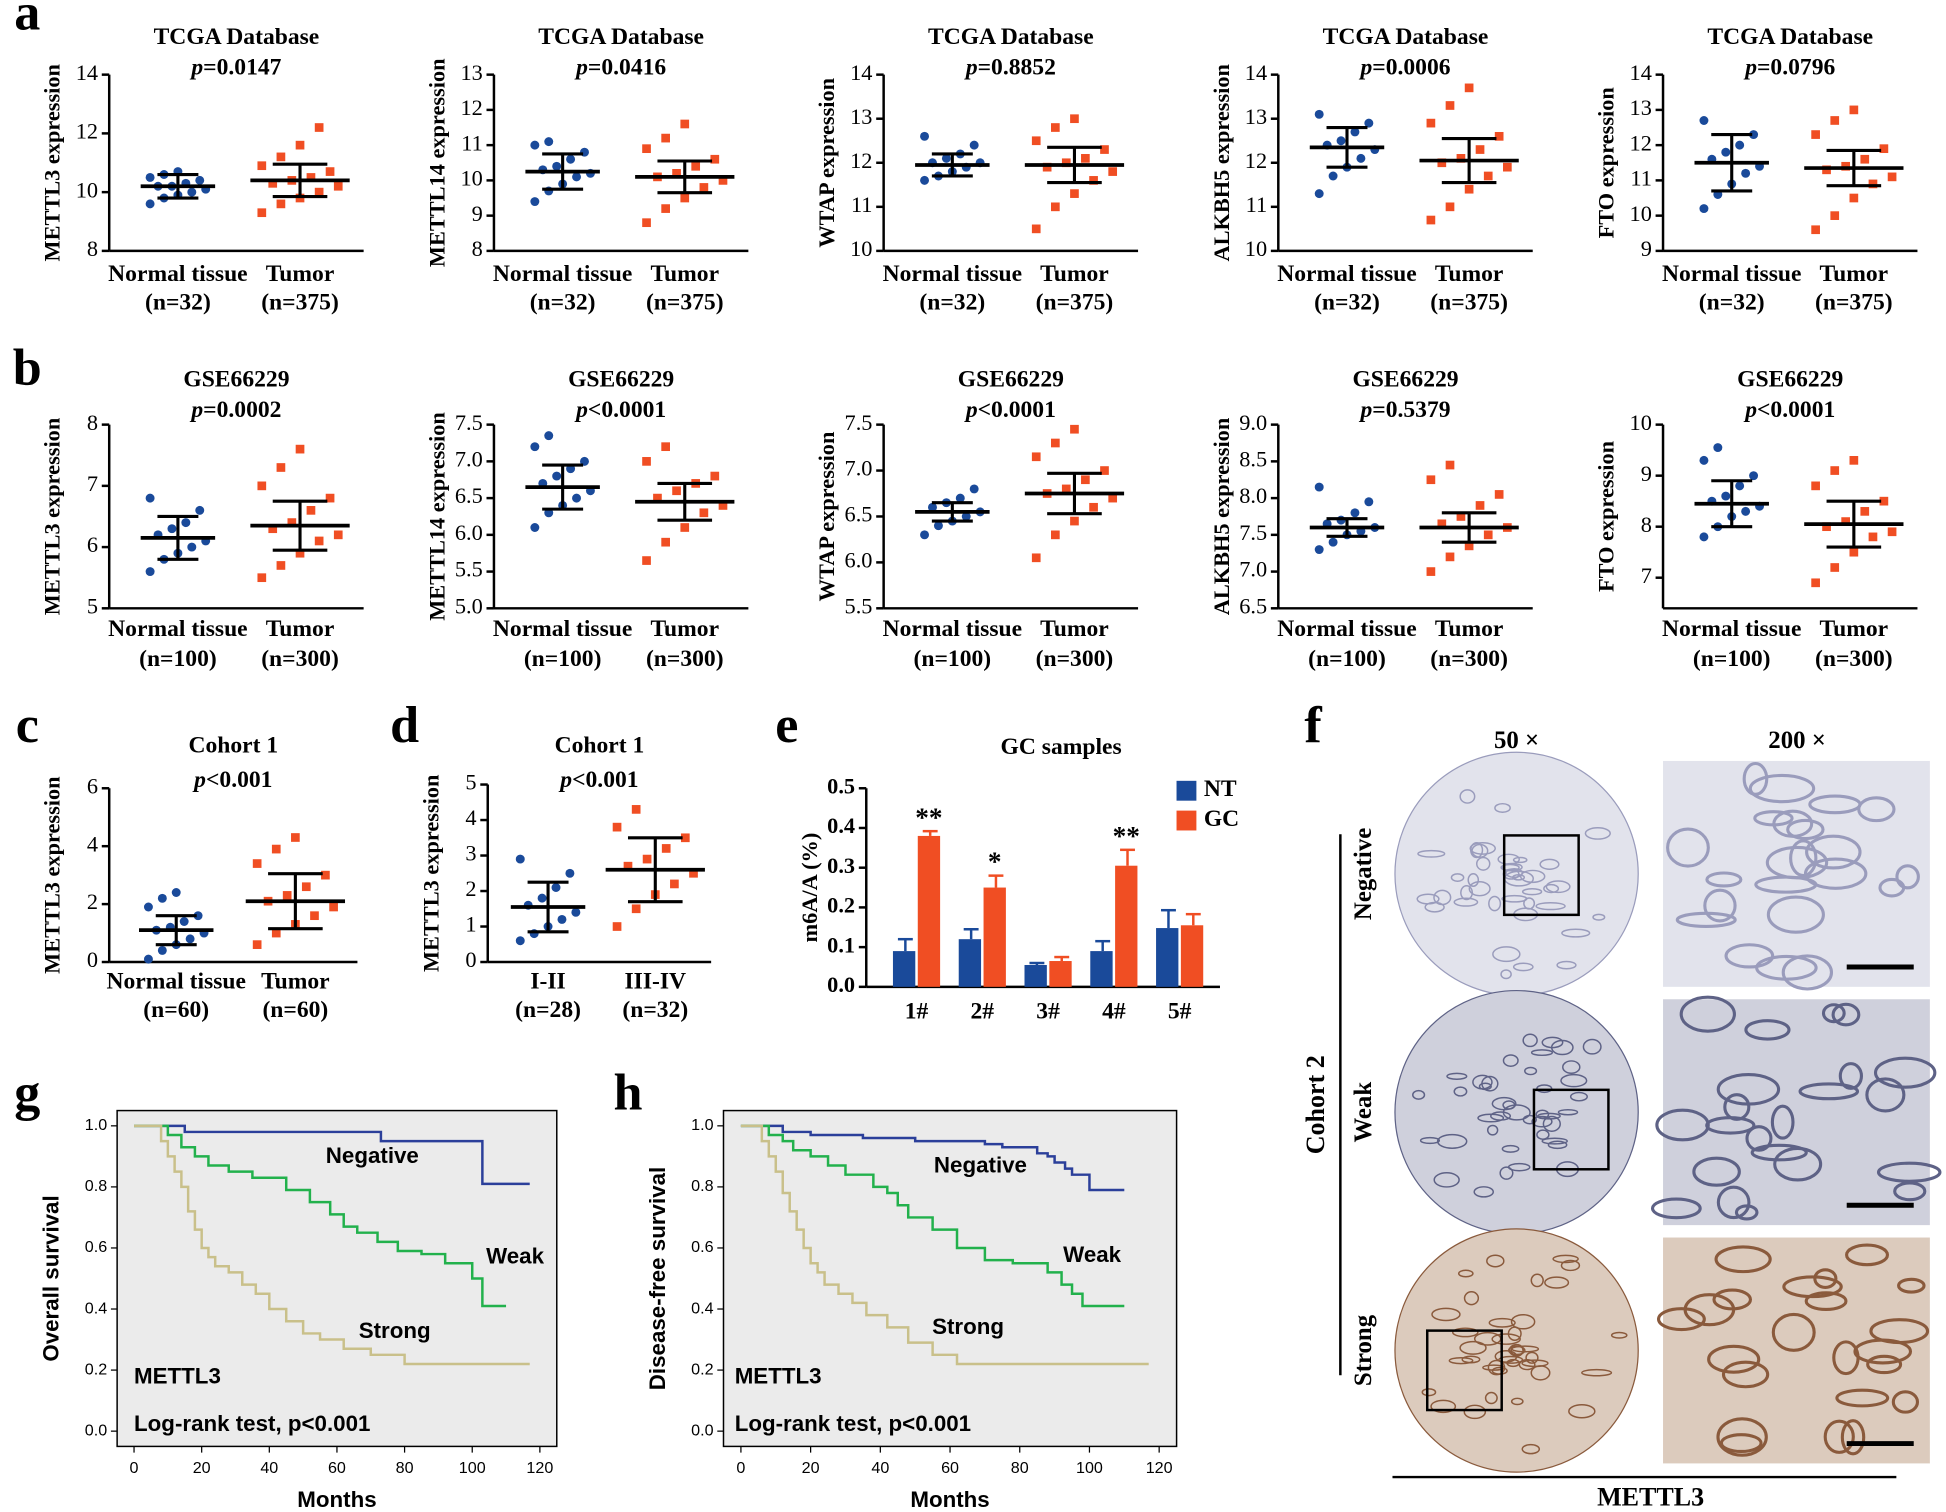 The height and width of the screenshot is (1512, 1946). Describe the element at coordinates (859, 560) in the screenshot. I see `y-tick-label: 6.0` at that location.